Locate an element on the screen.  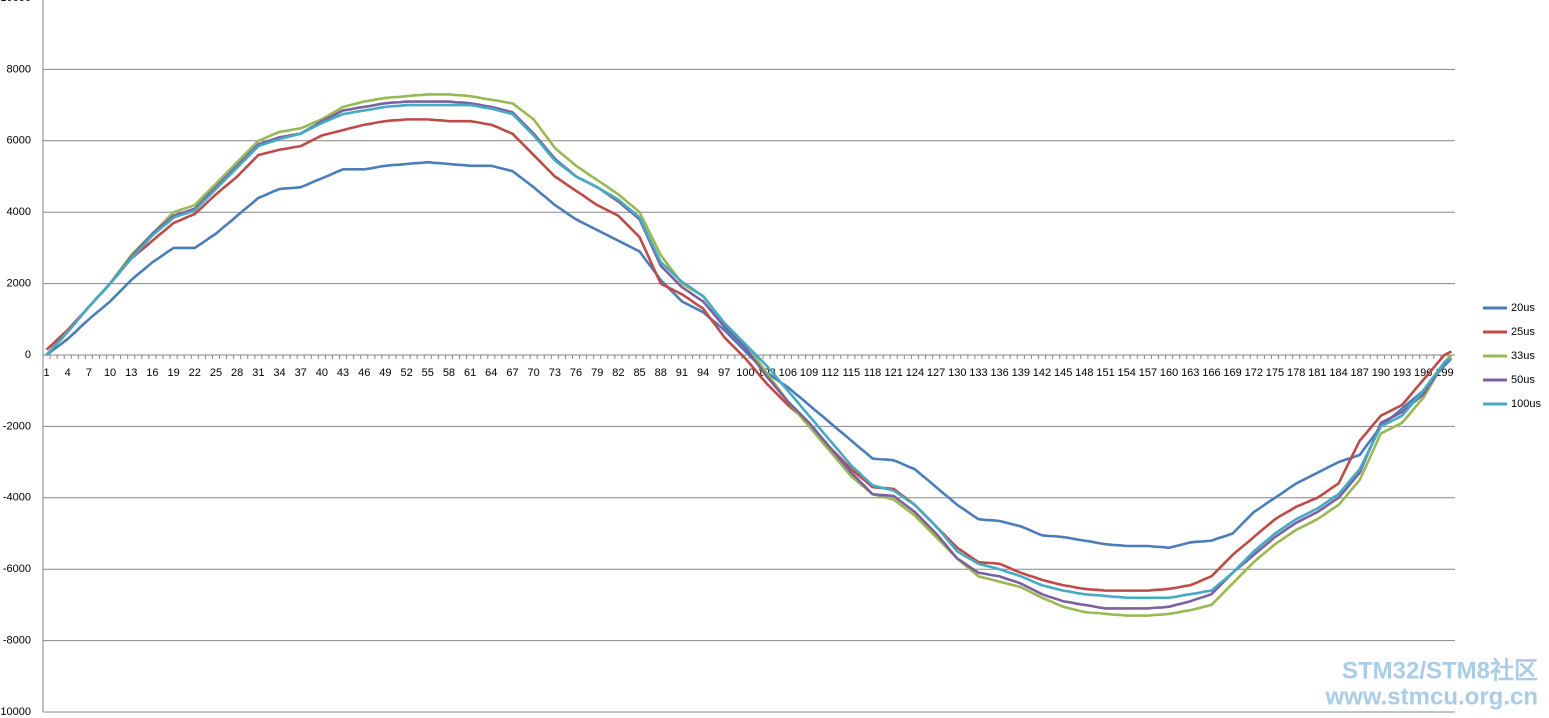
x-tick-label: 43 is located at coordinates (343, 373).